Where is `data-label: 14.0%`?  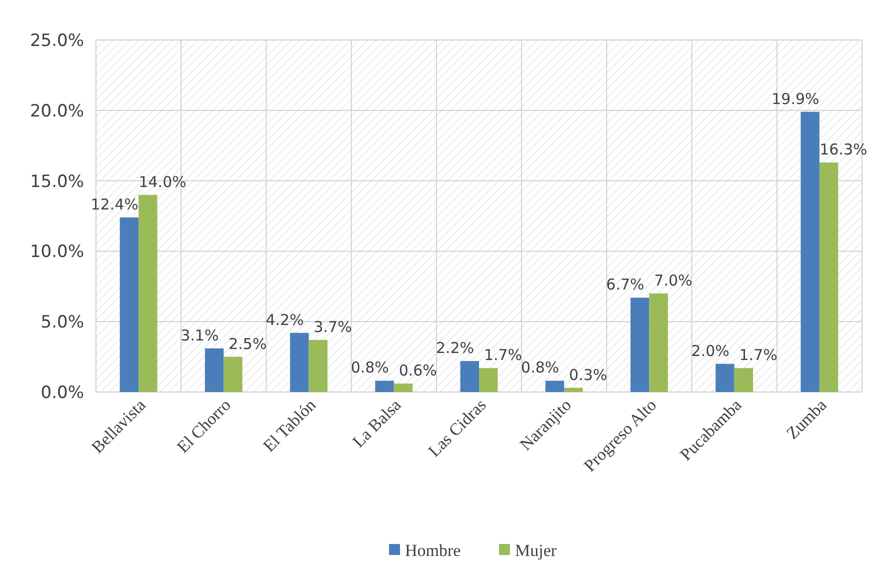
data-label: 14.0% is located at coordinates (162, 181).